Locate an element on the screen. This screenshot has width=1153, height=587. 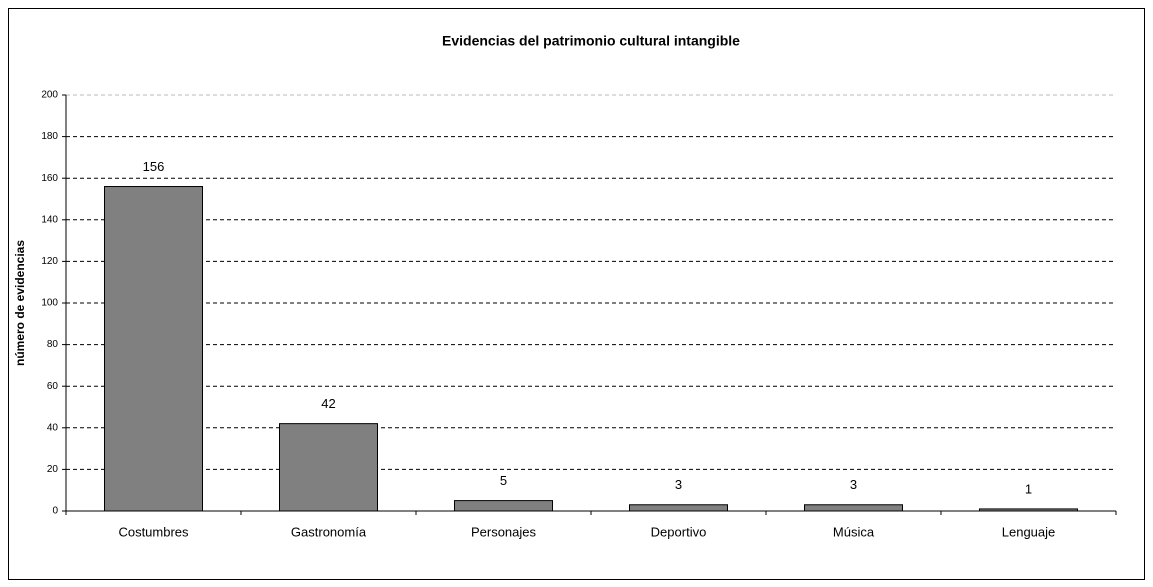
y-tick-label: 140 is located at coordinates (49, 219).